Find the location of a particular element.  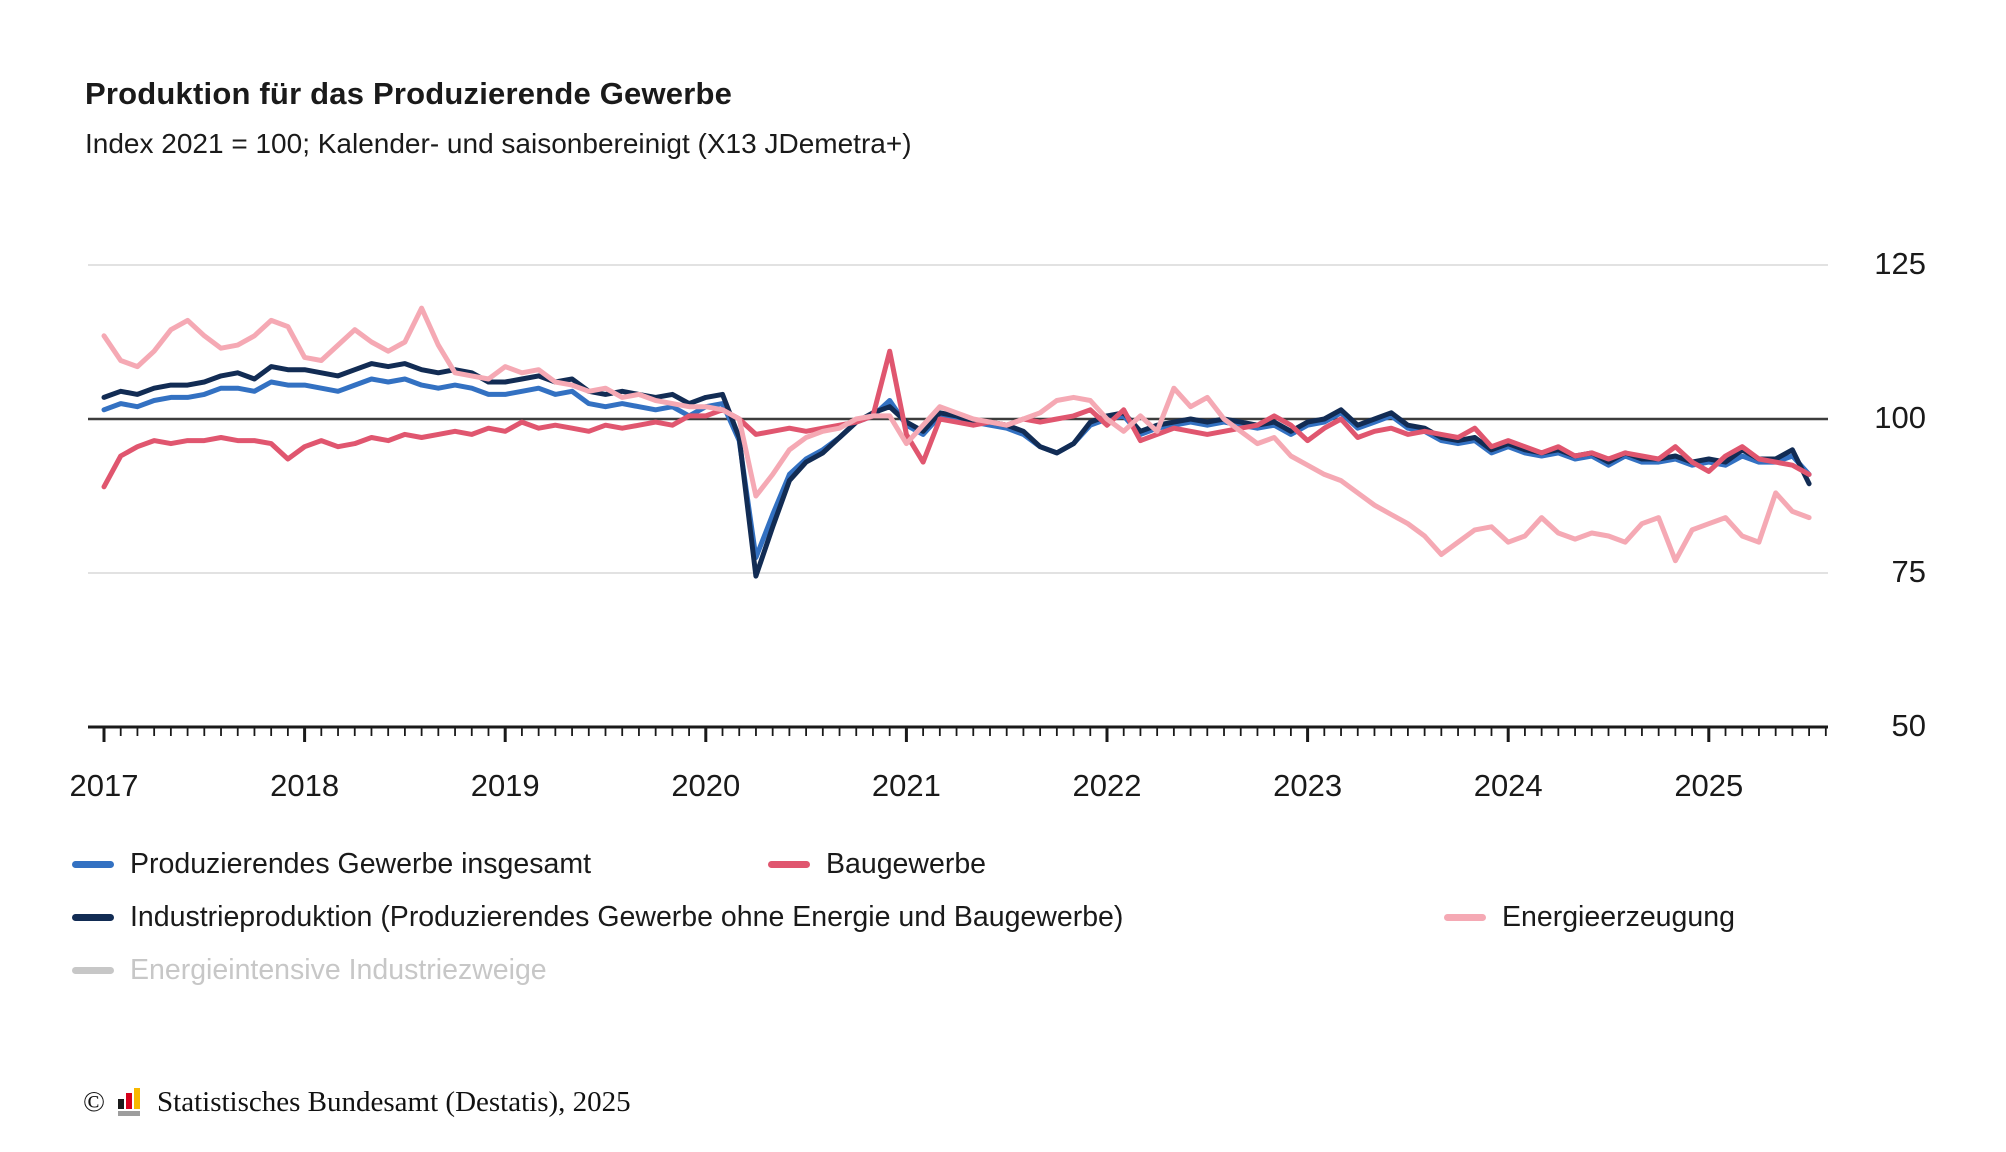

x-tick-label-2018: 2018 is located at coordinates (305, 785).